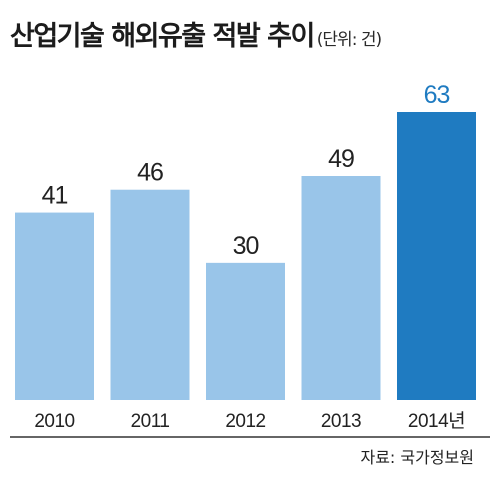 This screenshot has height=487, width=500. What do you see at coordinates (55, 196) in the screenshot?
I see `data-label: 41` at bounding box center [55, 196].